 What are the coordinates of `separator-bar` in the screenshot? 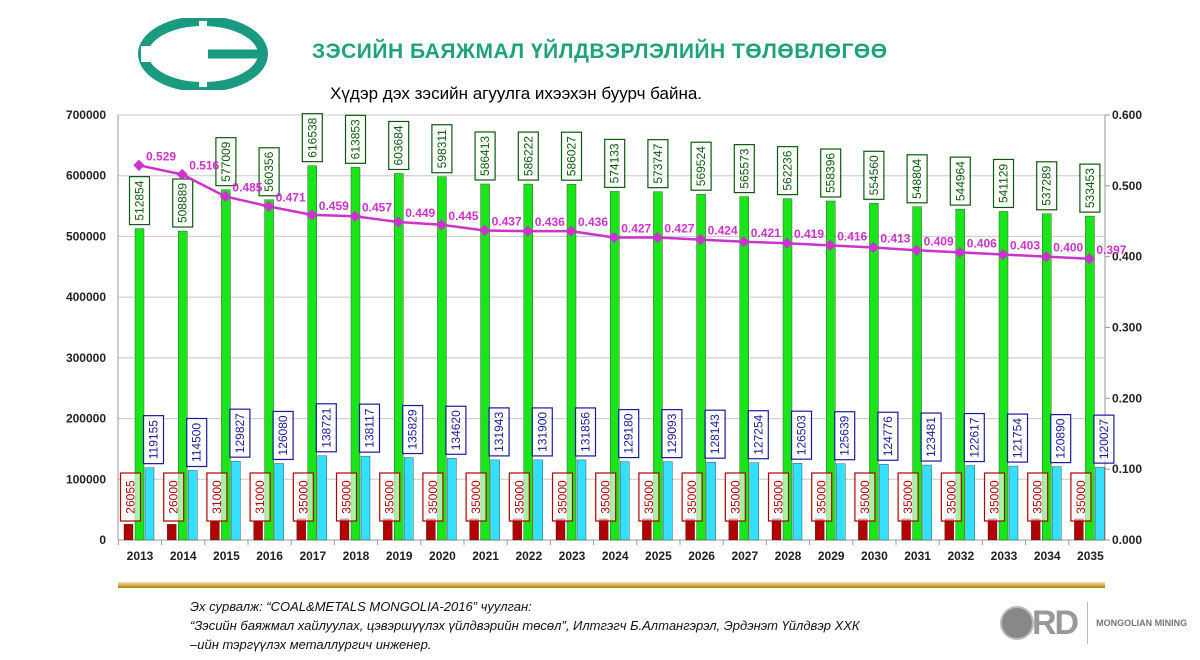 It's located at (611, 585).